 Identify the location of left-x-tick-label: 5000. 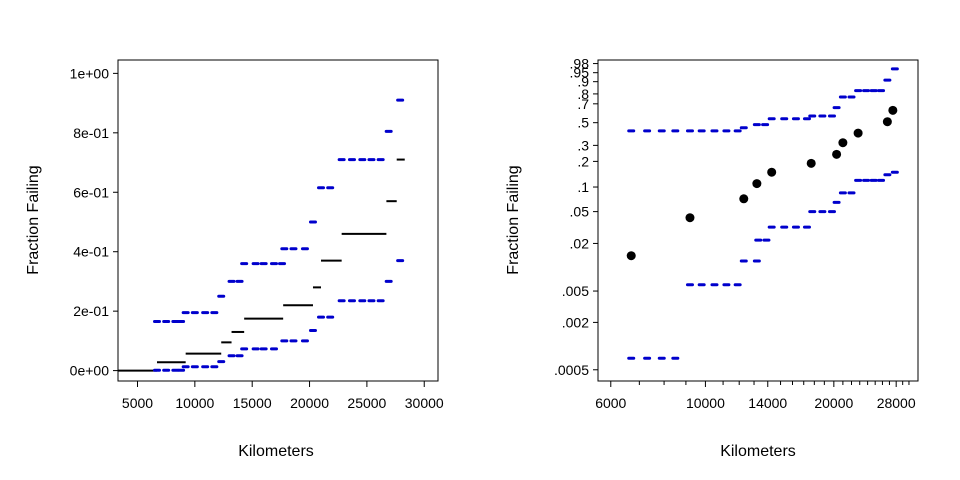
(137, 403).